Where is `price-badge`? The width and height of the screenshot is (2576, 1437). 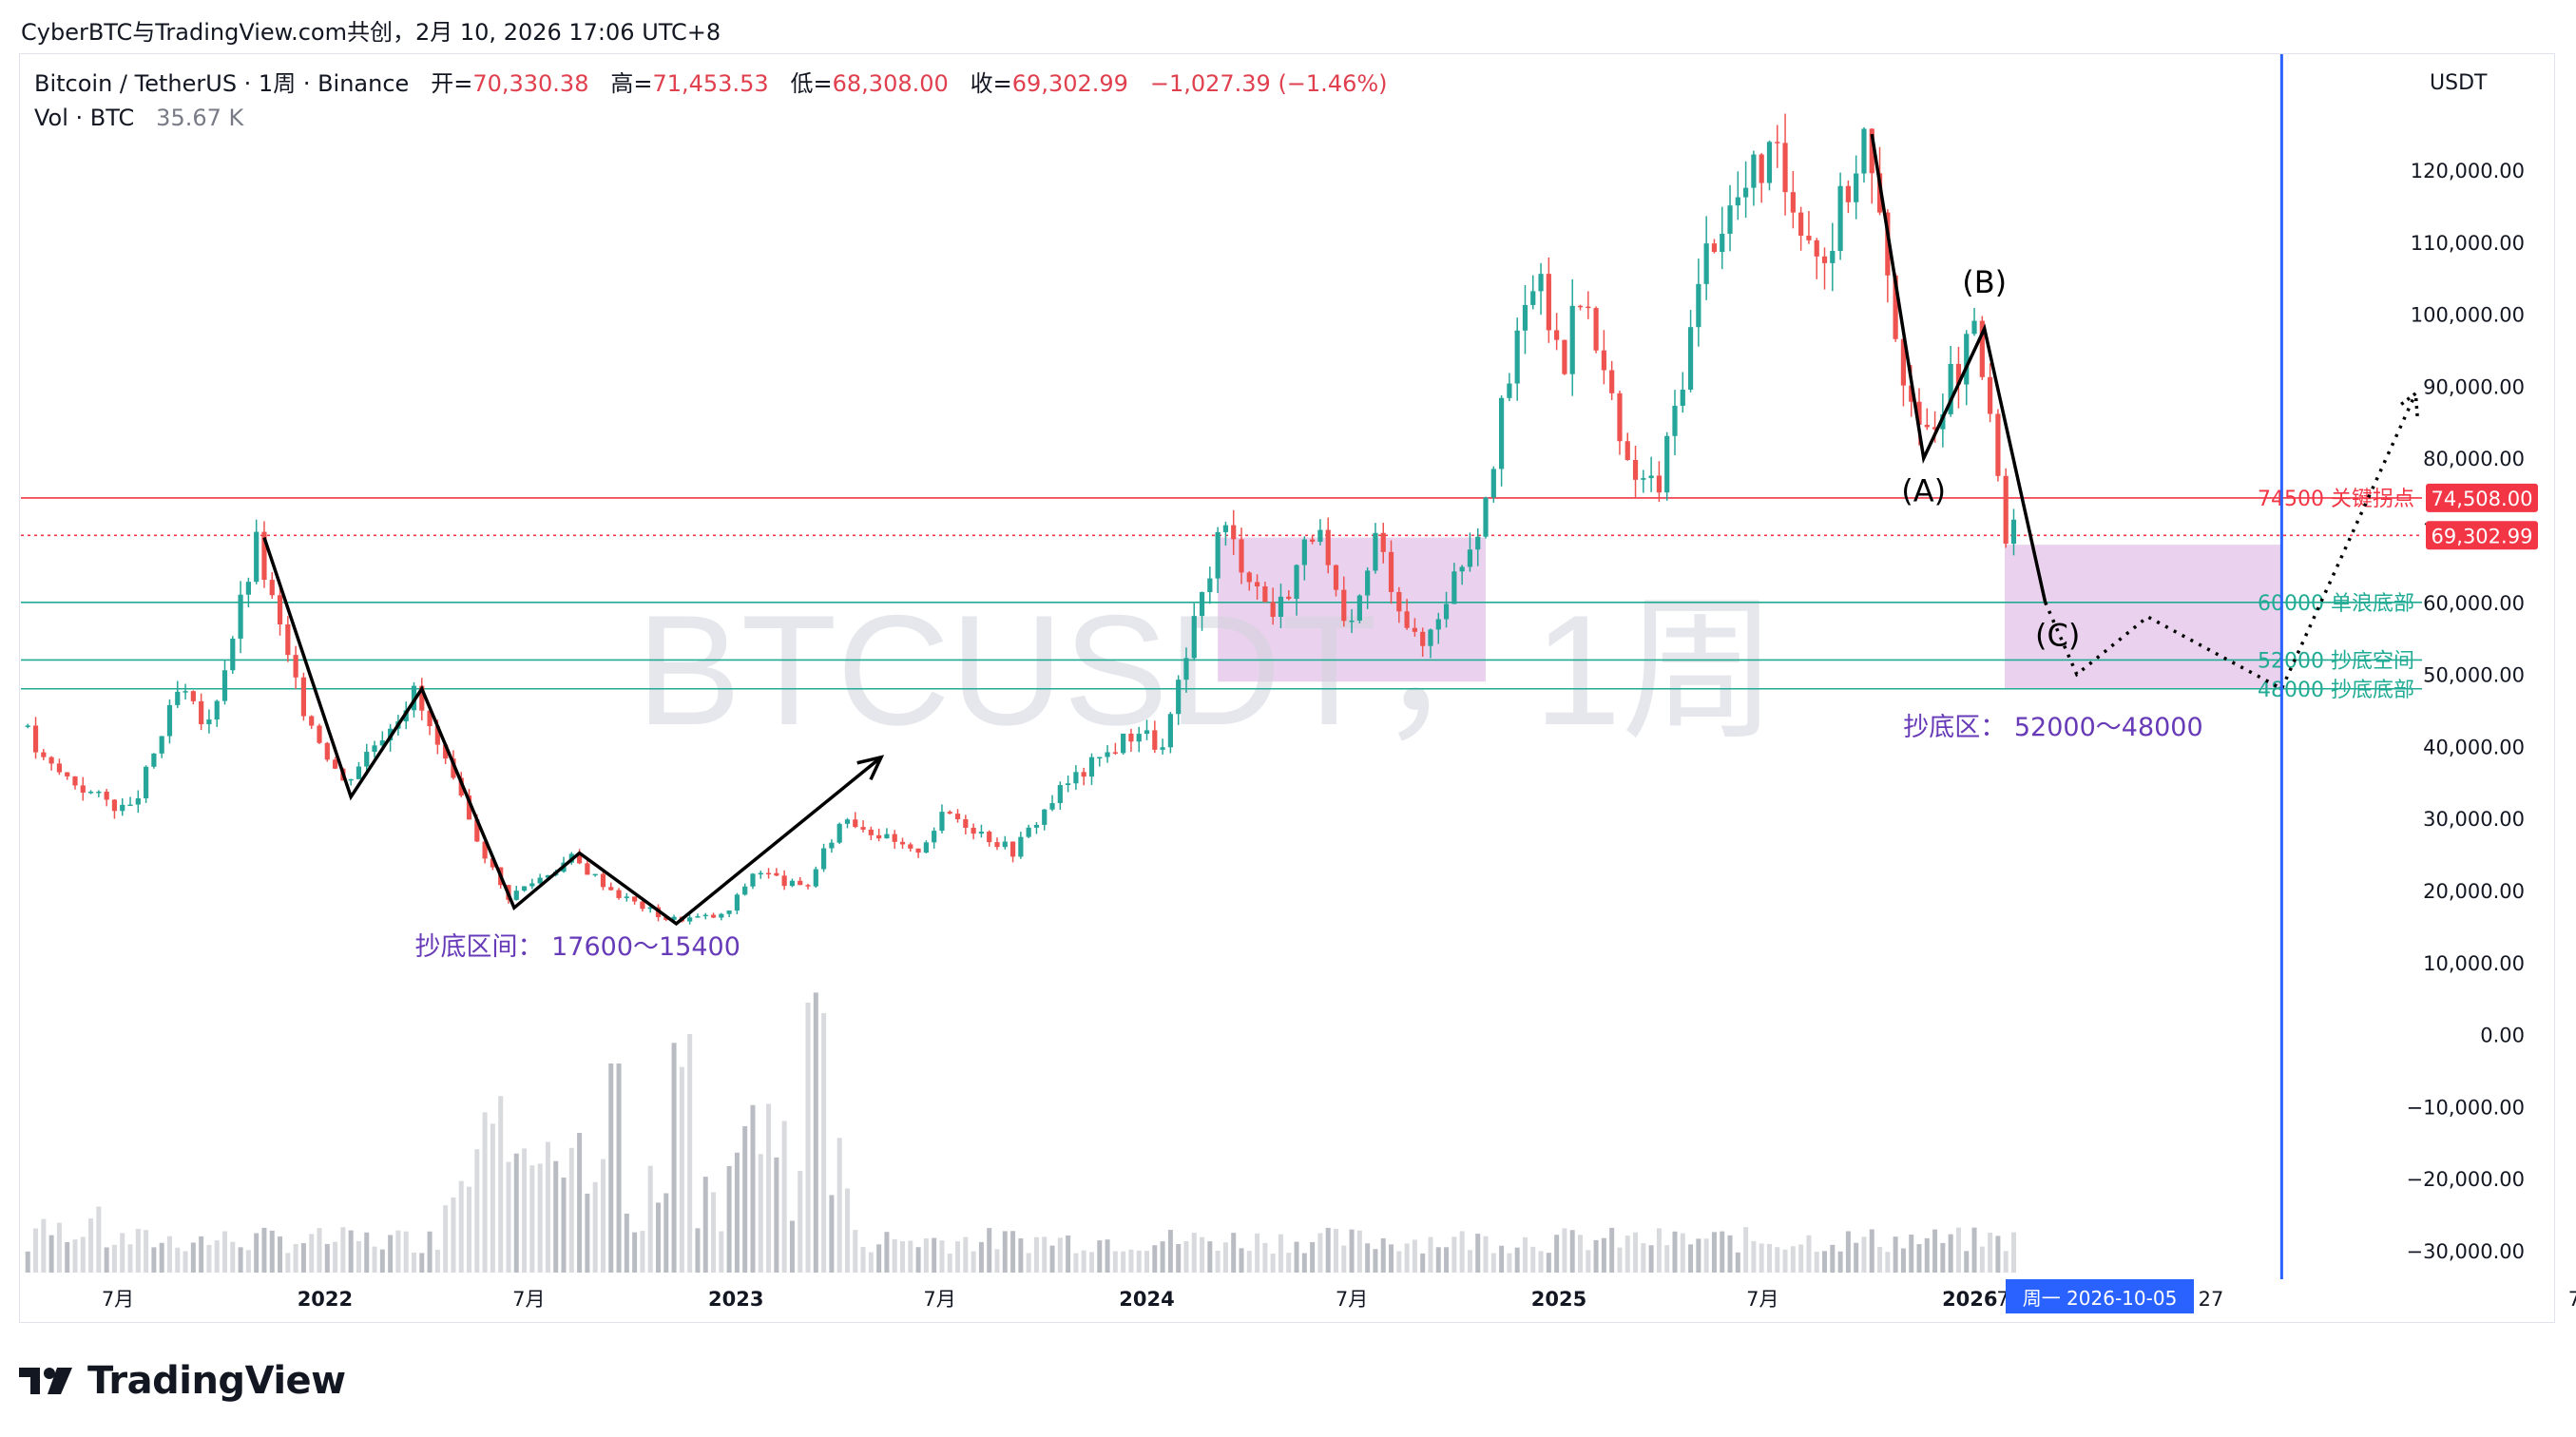 price-badge is located at coordinates (2482, 535).